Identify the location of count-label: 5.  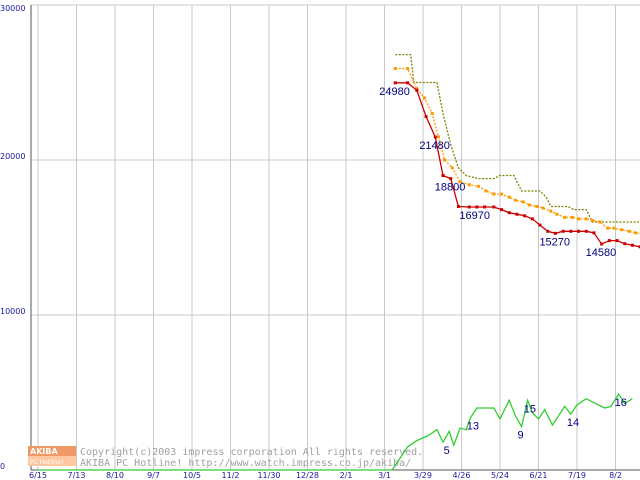
(447, 451).